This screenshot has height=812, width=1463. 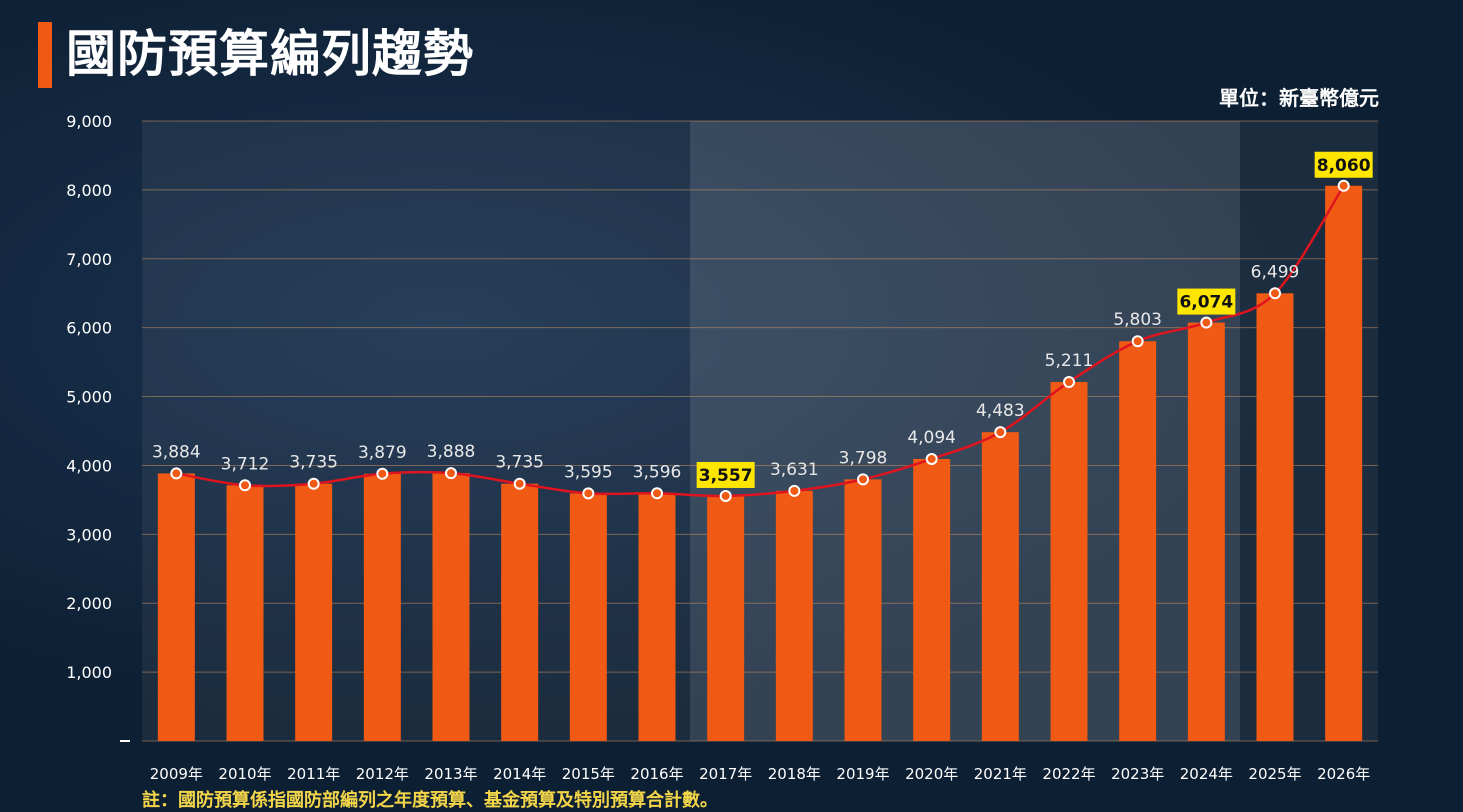 I want to click on unit-label: 單位：新臺幣億元, so click(x=1299, y=98).